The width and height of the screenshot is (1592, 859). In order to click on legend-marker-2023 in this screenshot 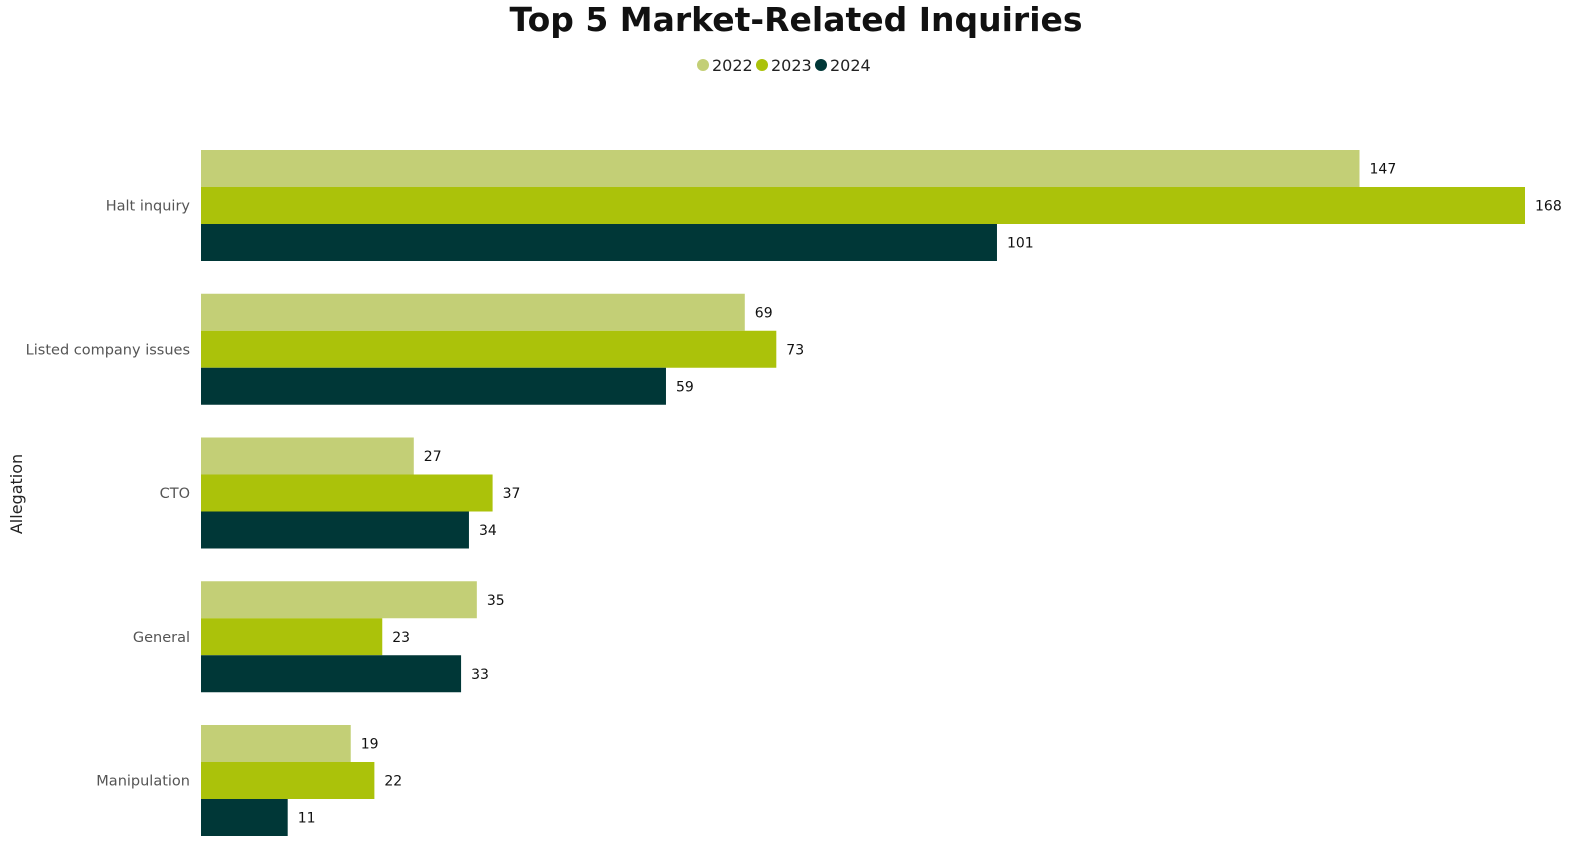, I will do `click(762, 65)`.